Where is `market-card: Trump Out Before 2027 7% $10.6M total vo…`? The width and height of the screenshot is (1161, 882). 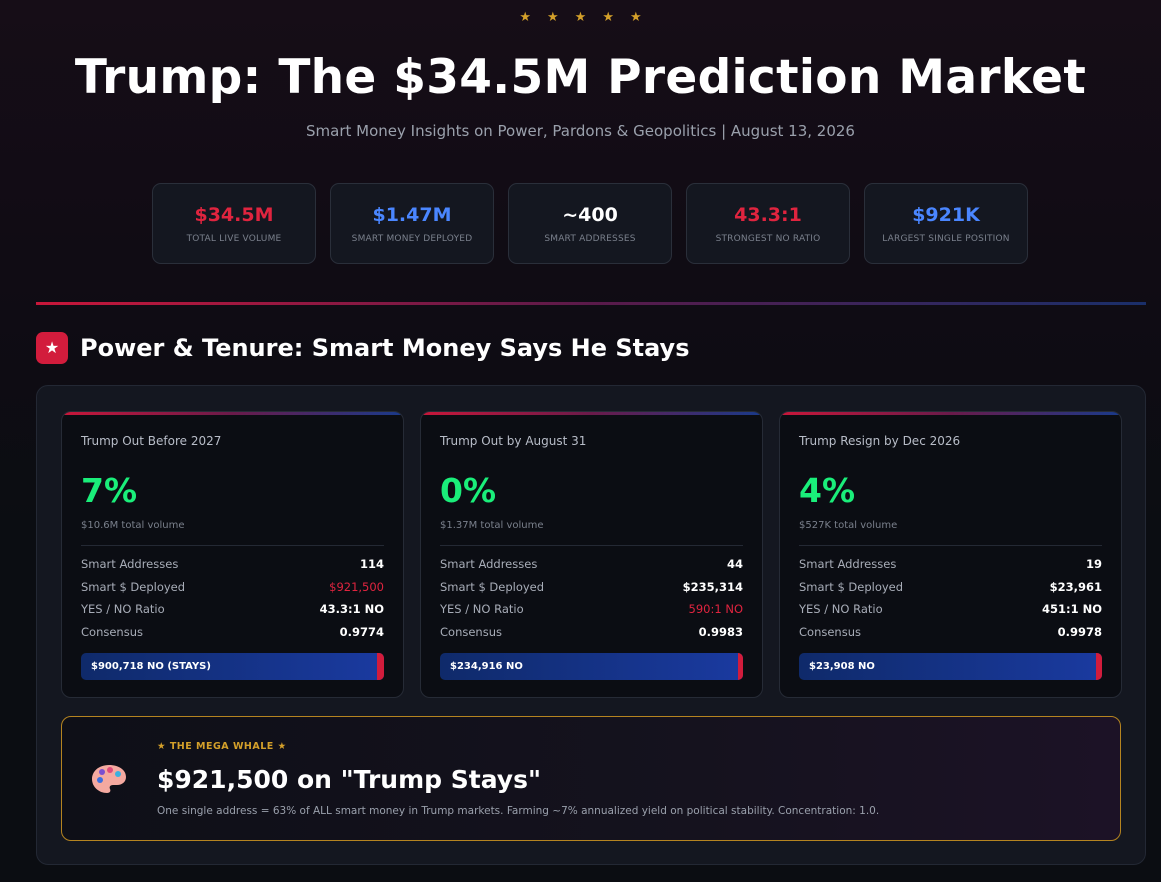
market-card: Trump Out Before 2027 7% $10.6M total vo… is located at coordinates (232, 554).